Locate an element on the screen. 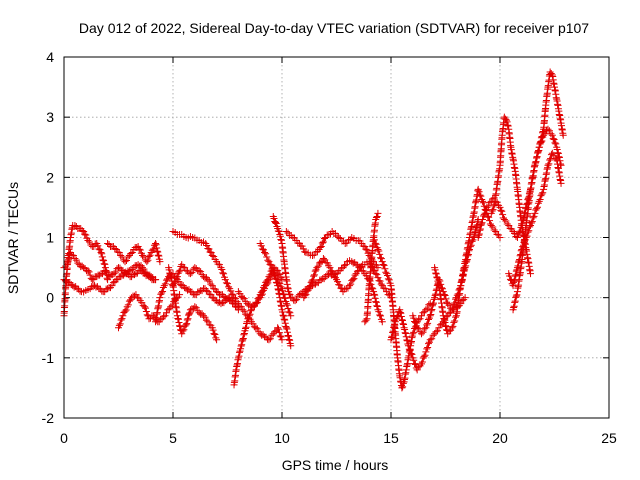  y-tick-label: 4 is located at coordinates (50, 57).